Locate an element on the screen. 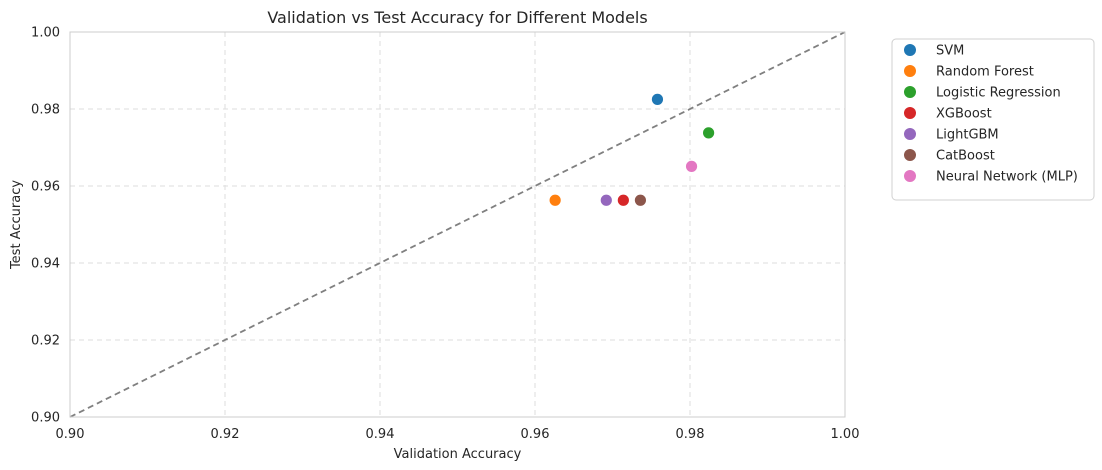  y-tick-label: 0.94 is located at coordinates (45, 264).